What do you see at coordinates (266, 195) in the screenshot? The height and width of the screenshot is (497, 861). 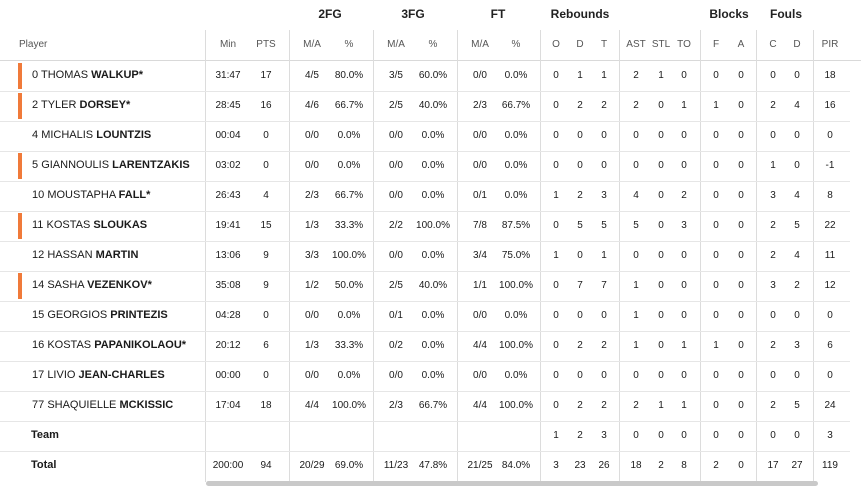 I see `cell-pts: 4` at bounding box center [266, 195].